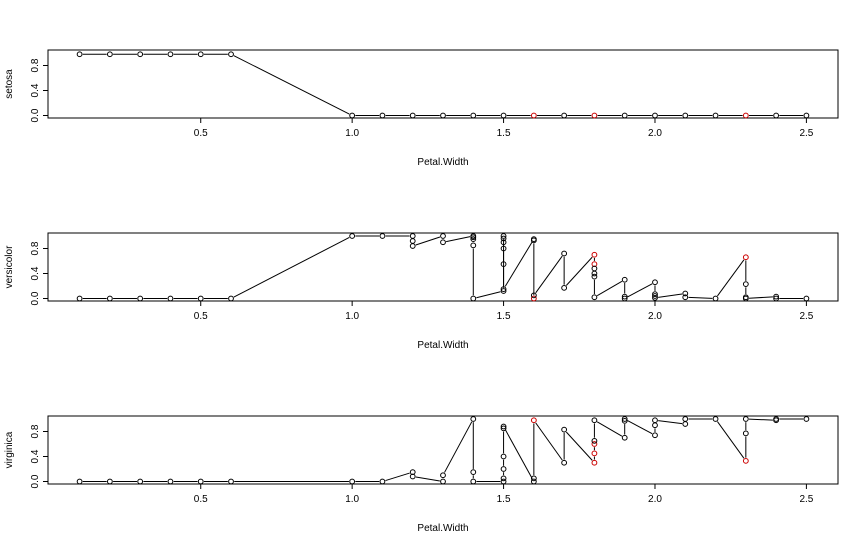 The height and width of the screenshot is (548, 866). What do you see at coordinates (9, 84) in the screenshot?
I see `y-axis-title: setosa` at bounding box center [9, 84].